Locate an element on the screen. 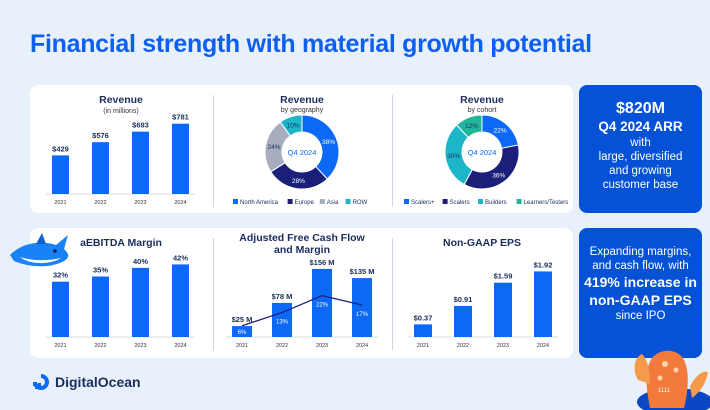  slice-label: 38% is located at coordinates (328, 142).